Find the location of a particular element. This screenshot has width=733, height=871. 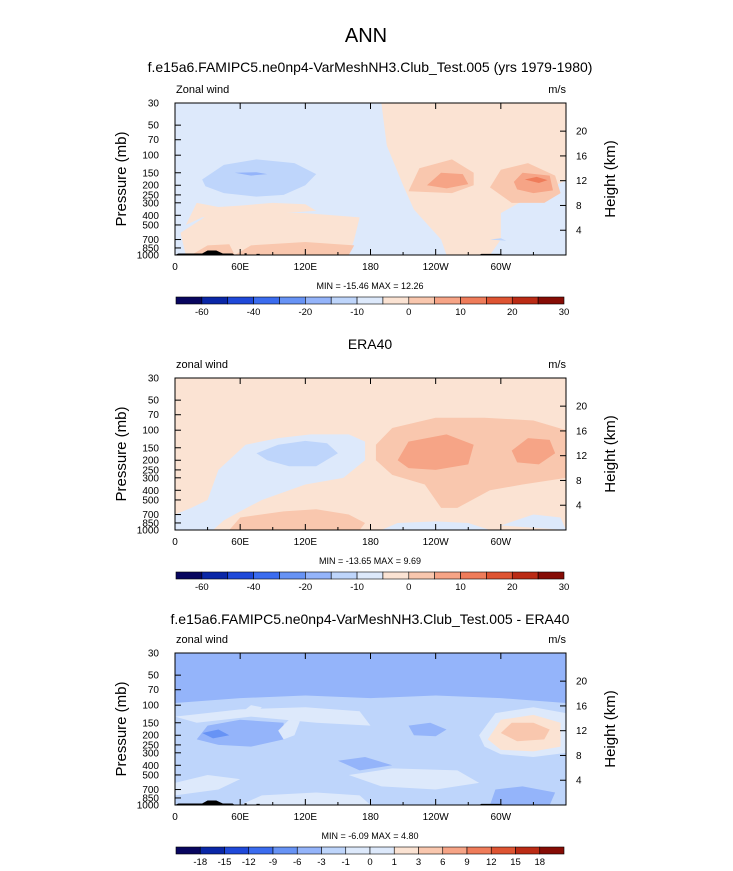

panel-2-colorbar: -60 -40 -20 -10 0 10 20 30 is located at coordinates (372, 582).